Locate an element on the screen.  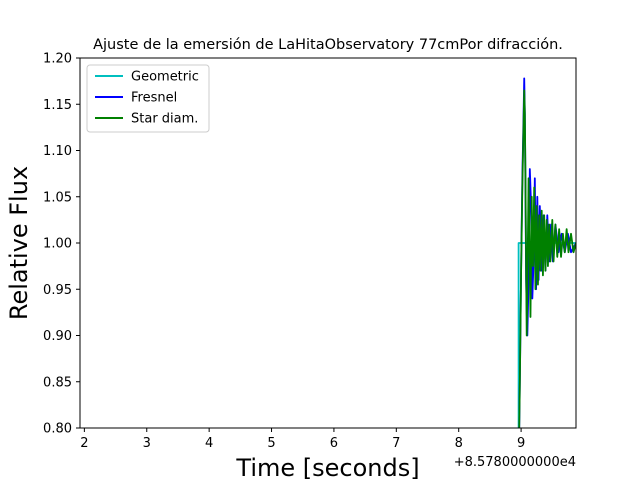
y-axis-ticks: 0.80 0.85 0.90 0.95 1.00 1.05 1.10 1.15 1.20 is located at coordinates (61, 244).